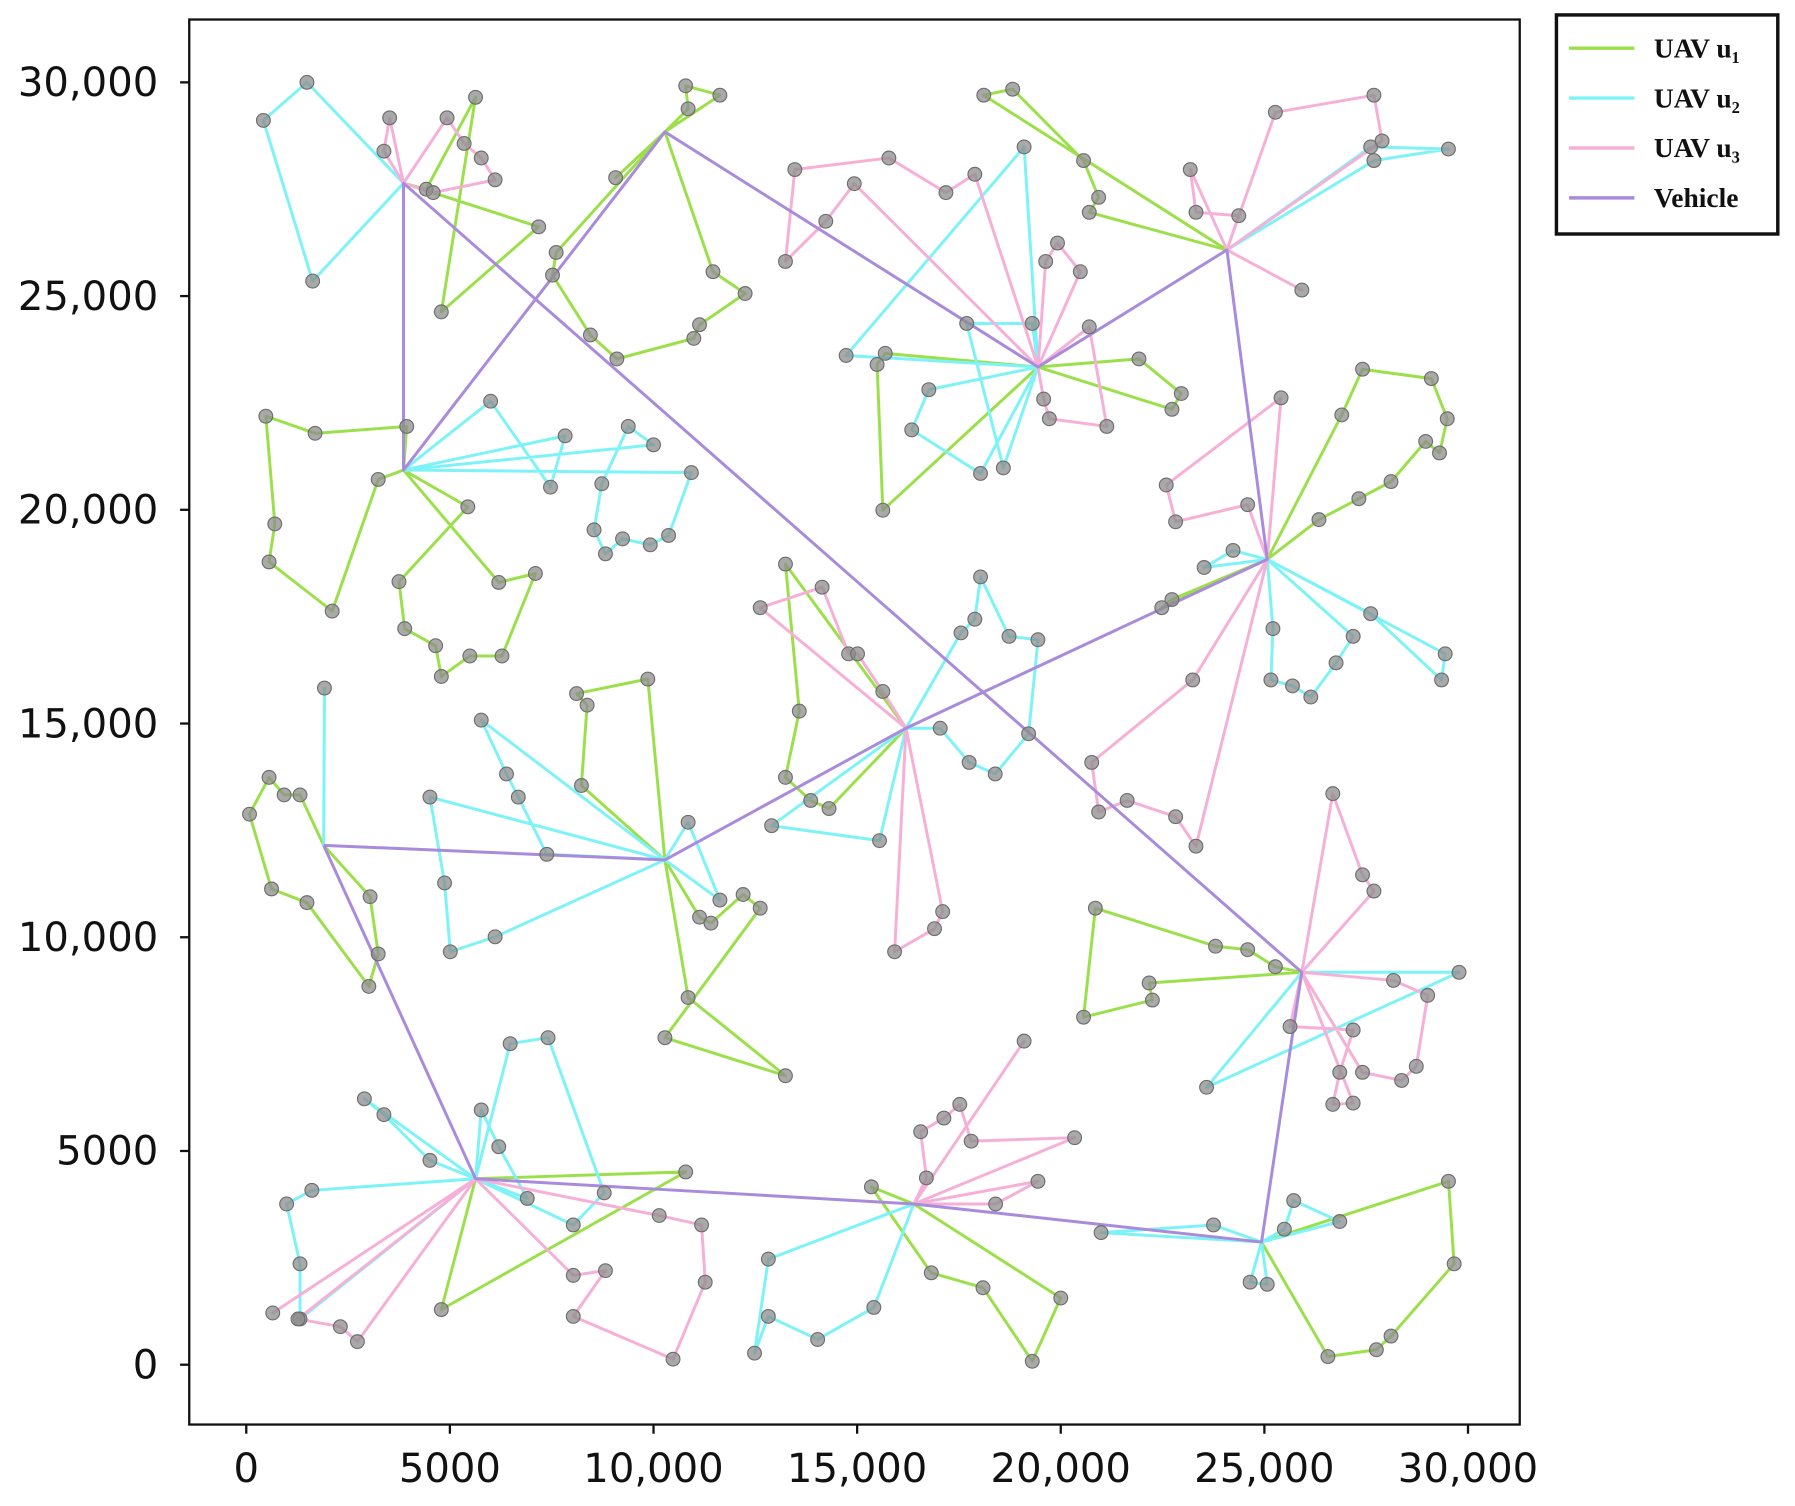 Image resolution: width=1795 pixels, height=1506 pixels. What do you see at coordinates (88, 83) in the screenshot?
I see `y-tick-label: 30,000` at bounding box center [88, 83].